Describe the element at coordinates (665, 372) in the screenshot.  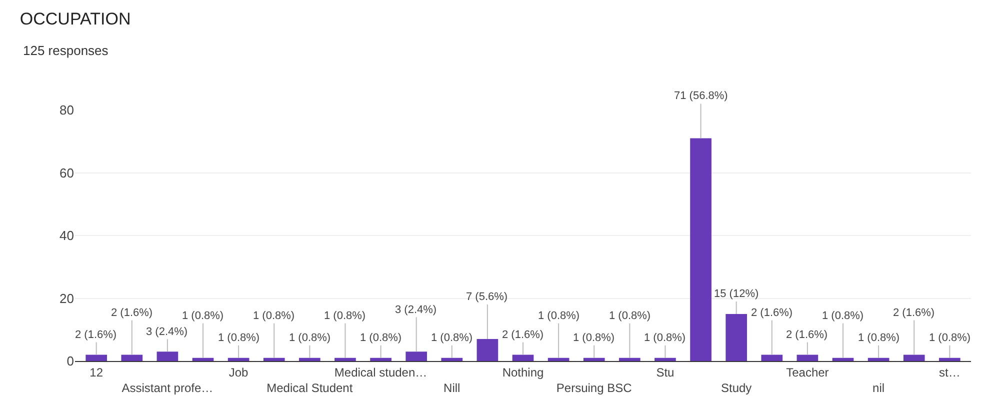
I see `x-tick-label: Stu` at that location.